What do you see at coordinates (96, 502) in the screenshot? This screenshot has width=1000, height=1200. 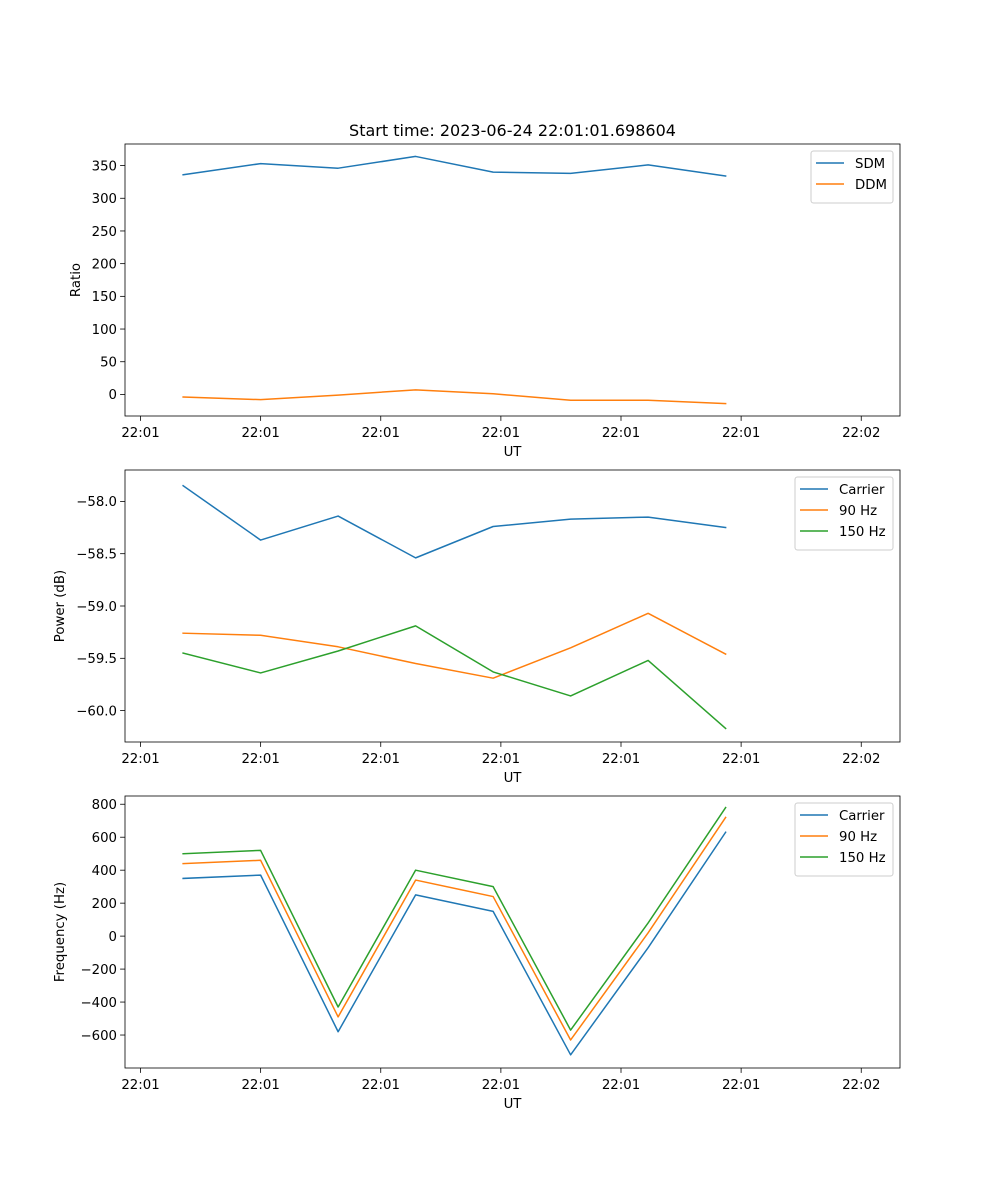 I see `y-tick-label: −58.0` at bounding box center [96, 502].